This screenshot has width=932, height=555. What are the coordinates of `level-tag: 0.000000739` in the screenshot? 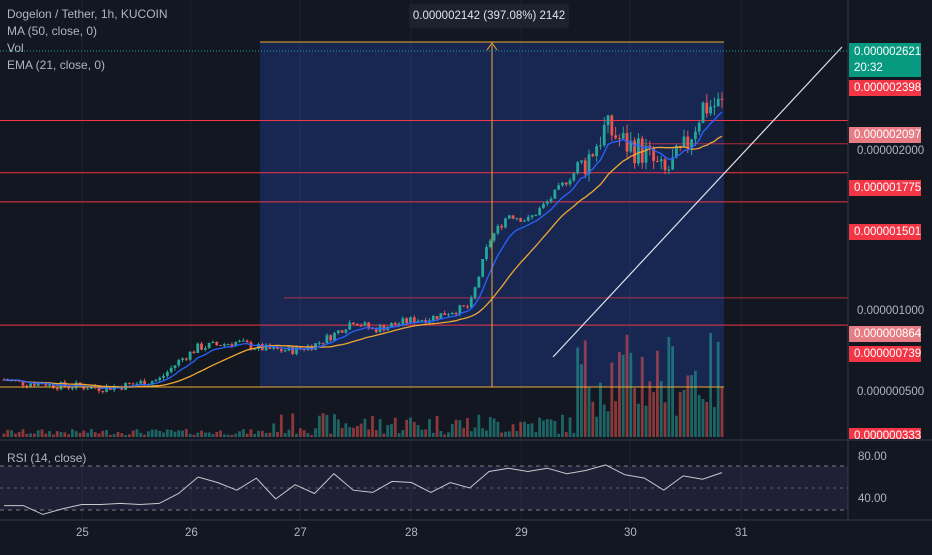 It's located at (885, 354).